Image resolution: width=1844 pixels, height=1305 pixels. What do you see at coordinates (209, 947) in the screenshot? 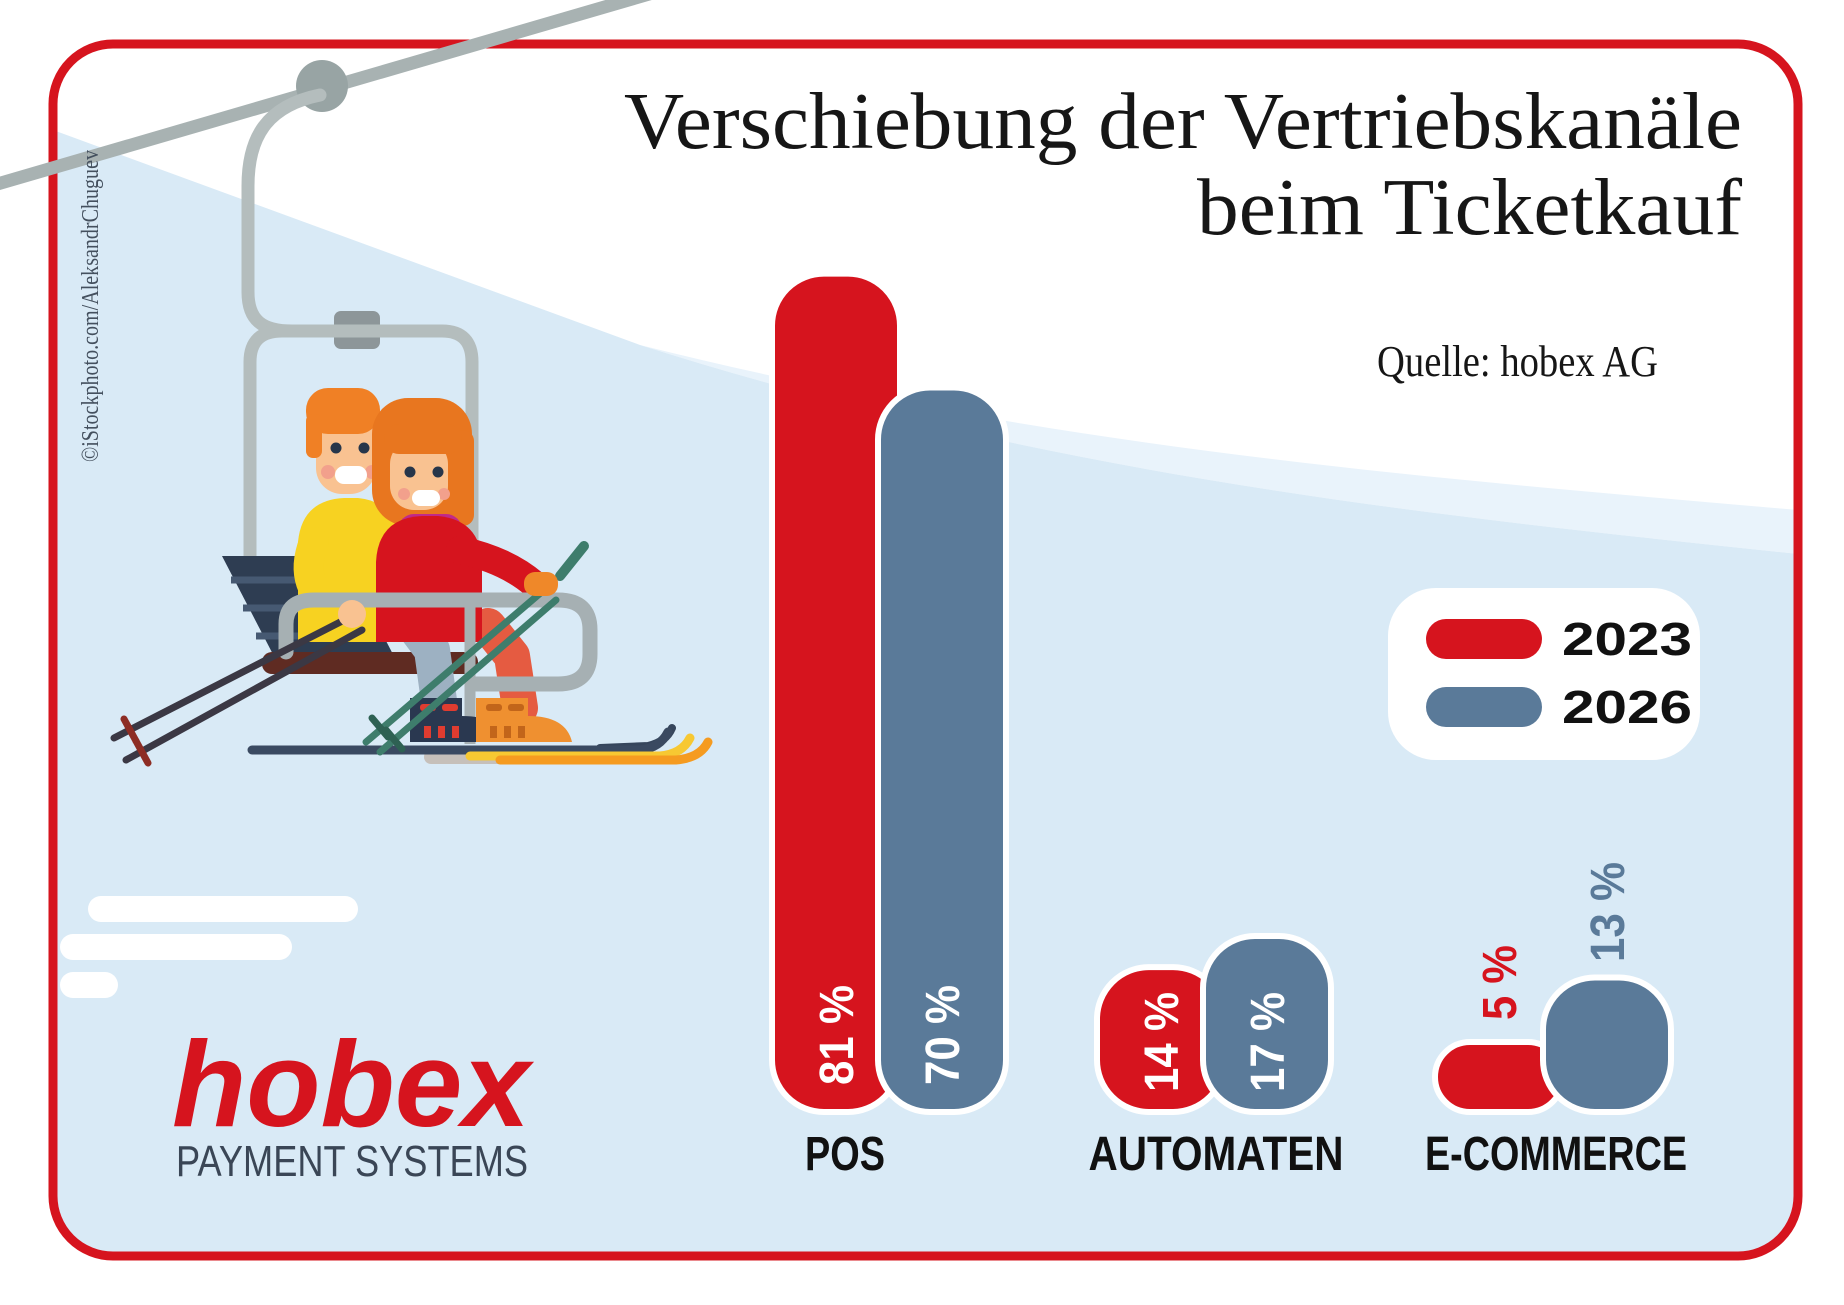
I see `cloud` at bounding box center [209, 947].